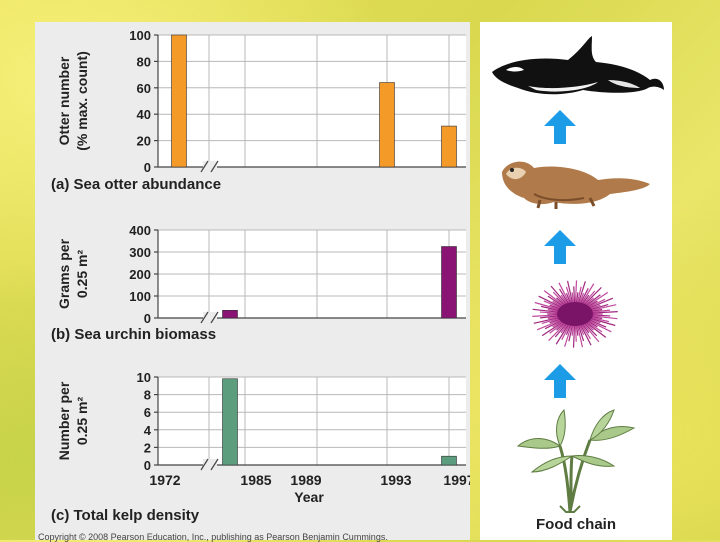 The width and height of the screenshot is (720, 542). Describe the element at coordinates (576, 460) in the screenshot. I see `kelp-icon` at that location.